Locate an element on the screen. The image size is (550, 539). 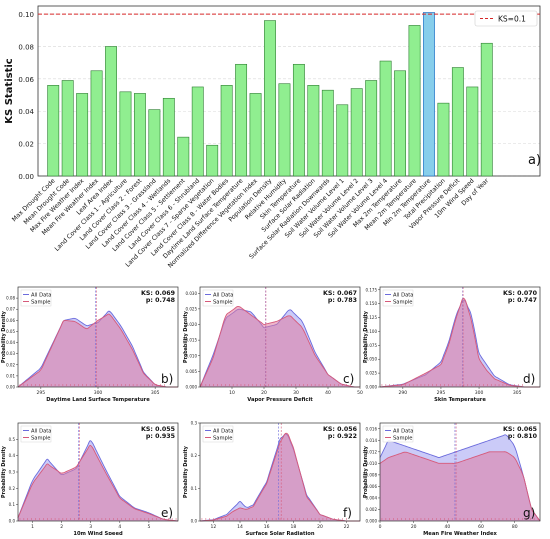
x-tick-label: 12 is located at coordinates (213, 527).